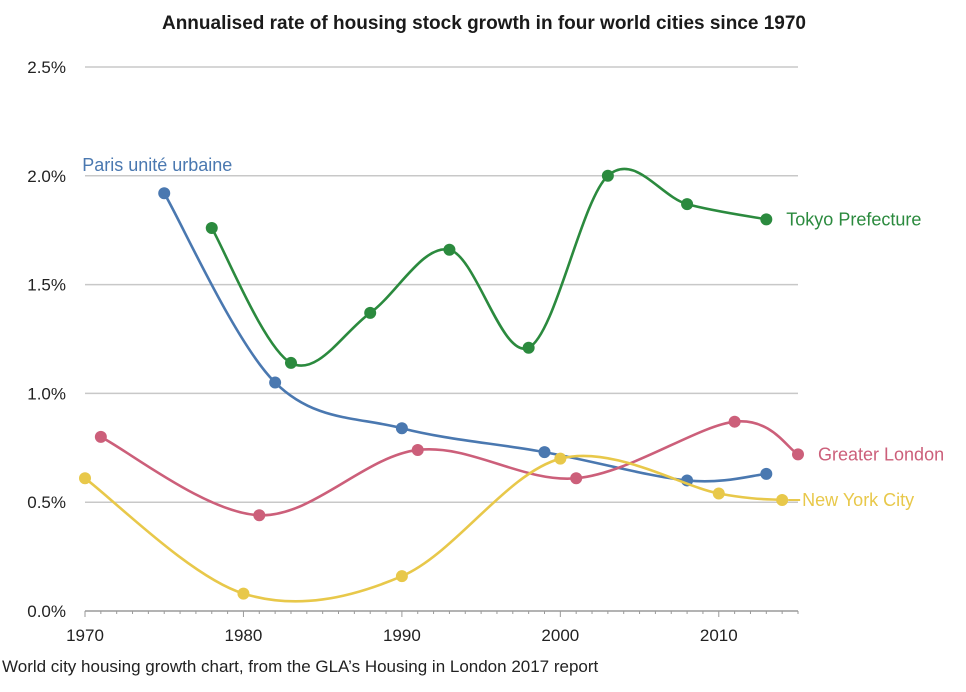  What do you see at coordinates (858, 500) in the screenshot?
I see `series-label-new-york-city: New York City` at bounding box center [858, 500].